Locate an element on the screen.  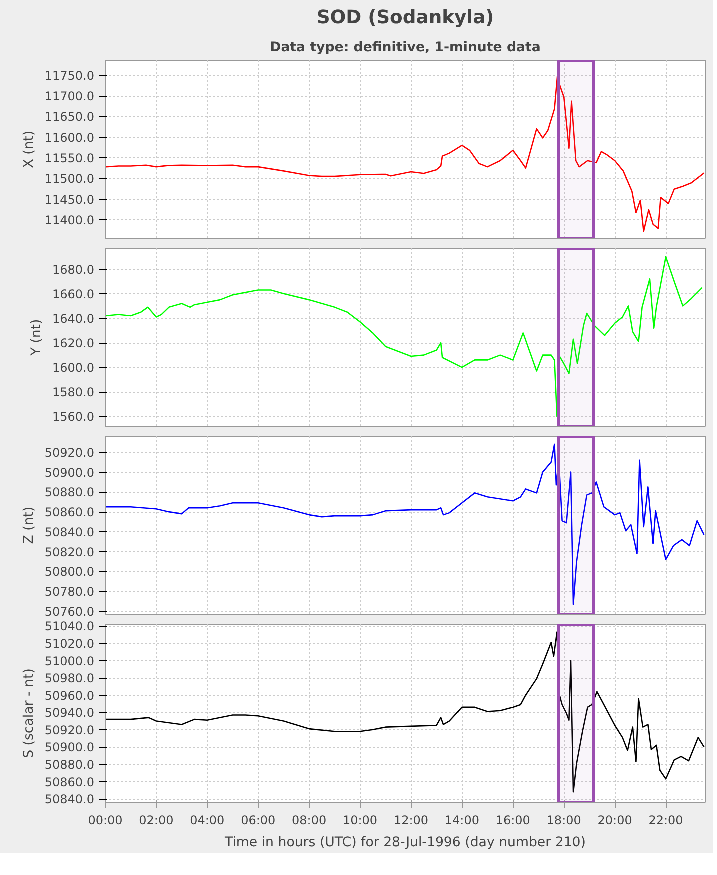
y-tick-label: 50940.0 is located at coordinates (69, 713).